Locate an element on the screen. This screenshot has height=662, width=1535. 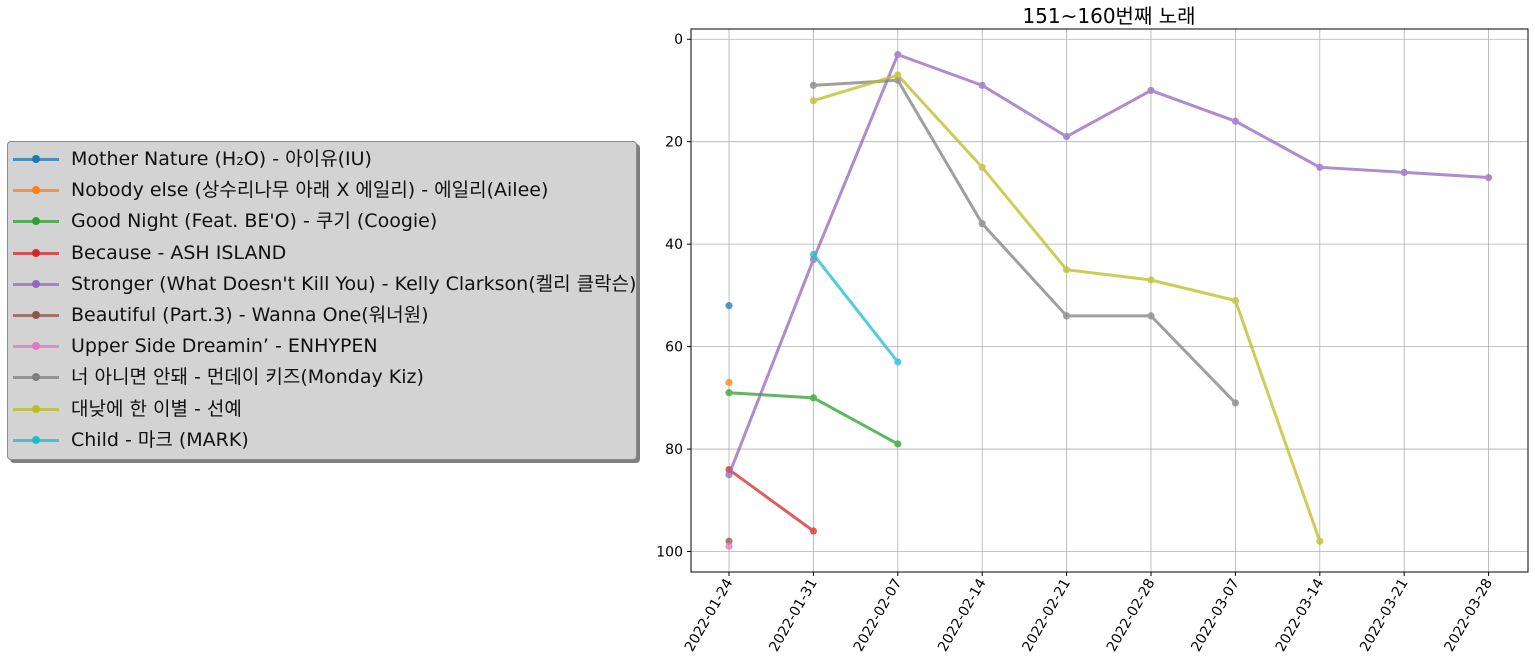
legend-label: Because - ASH ISLAND is located at coordinates (179, 252).